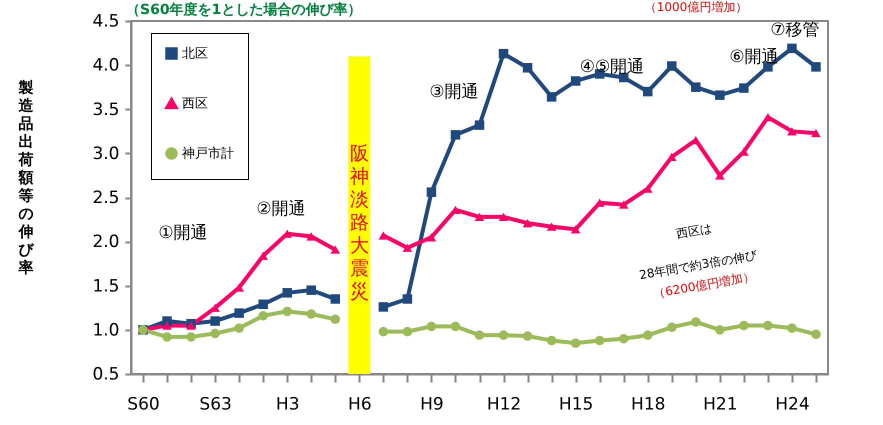  What do you see at coordinates (792, 404) in the screenshot?
I see `x-tick-label: H24` at bounding box center [792, 404].